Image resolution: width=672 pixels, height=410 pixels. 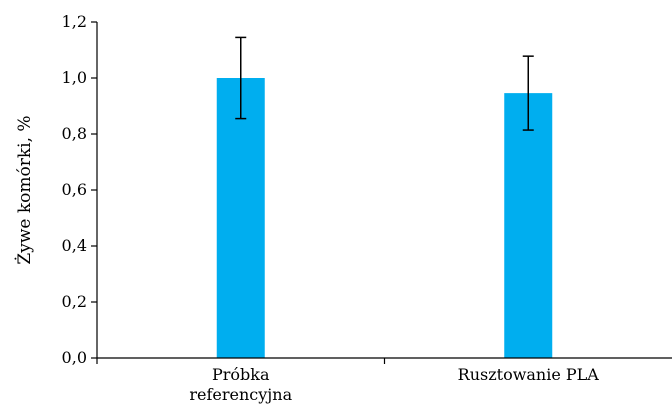 I want to click on y-tick-label-0: 0,0, so click(x=74, y=357).